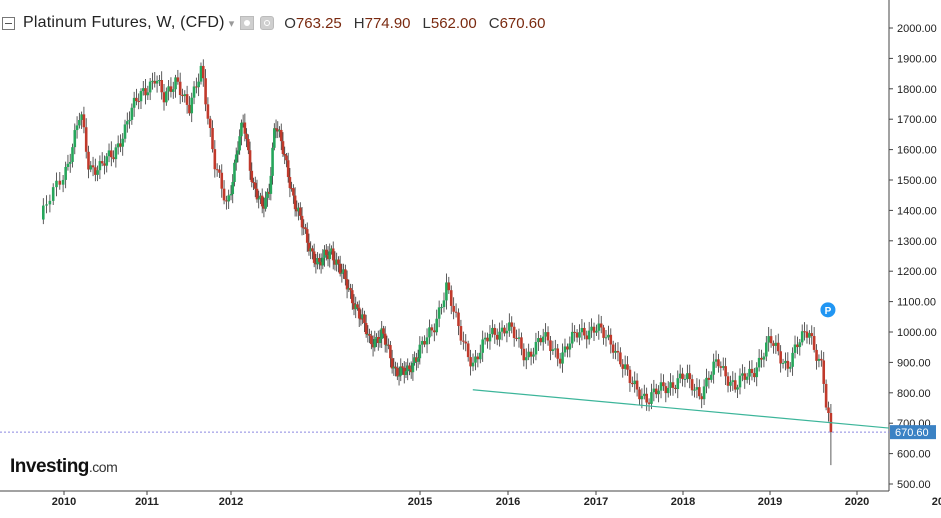 The height and width of the screenshot is (518, 941). What do you see at coordinates (683, 502) in the screenshot?
I see `x-tick-label: 2018` at bounding box center [683, 502].